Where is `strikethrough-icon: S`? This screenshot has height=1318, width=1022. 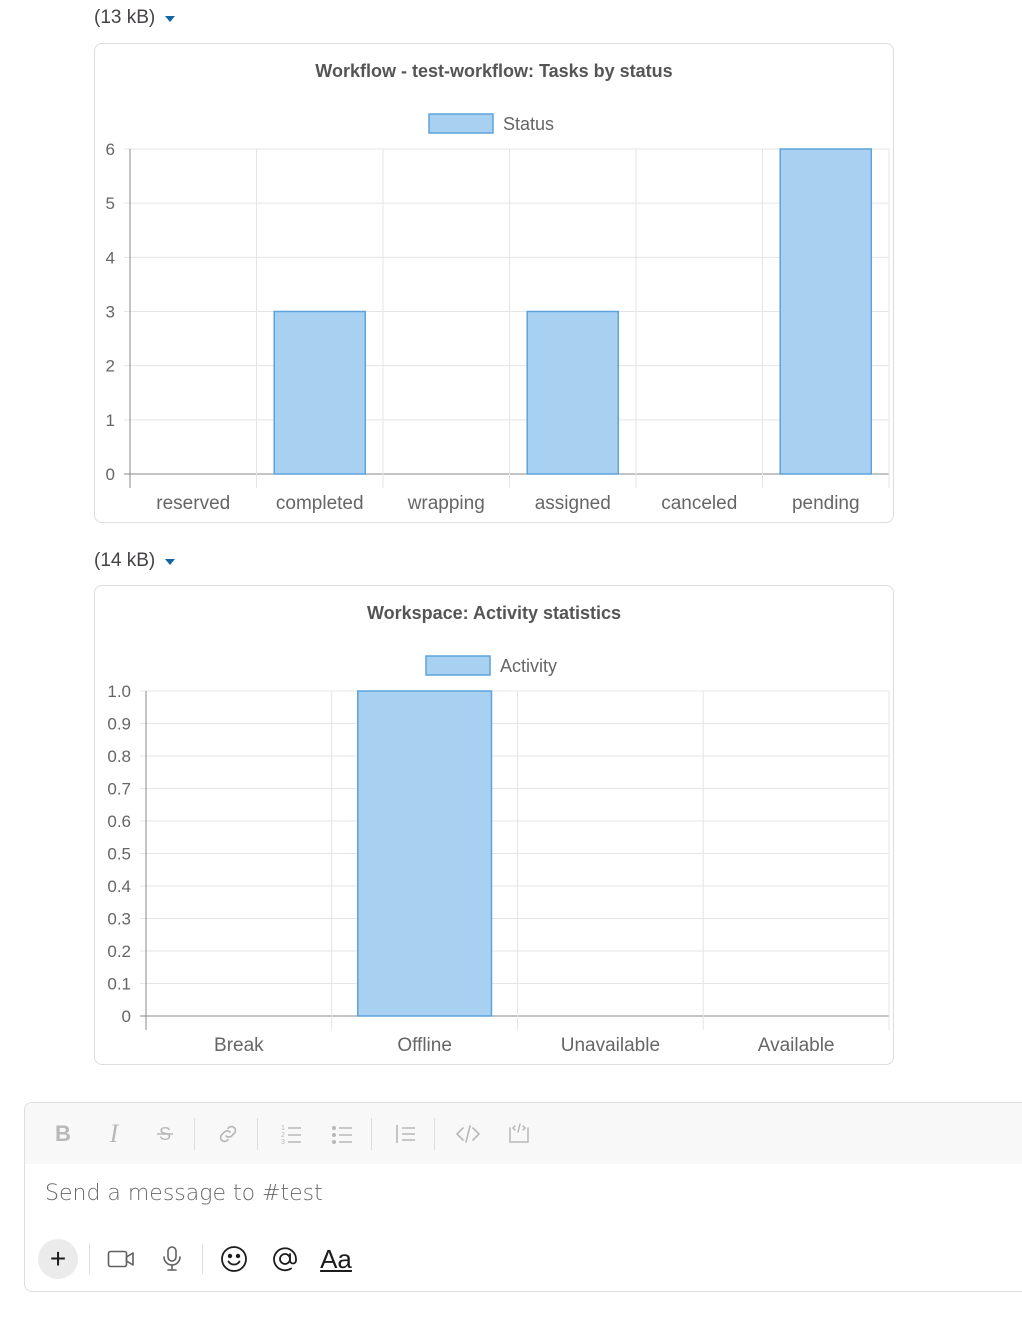
strikethrough-icon: S is located at coordinates (165, 1134).